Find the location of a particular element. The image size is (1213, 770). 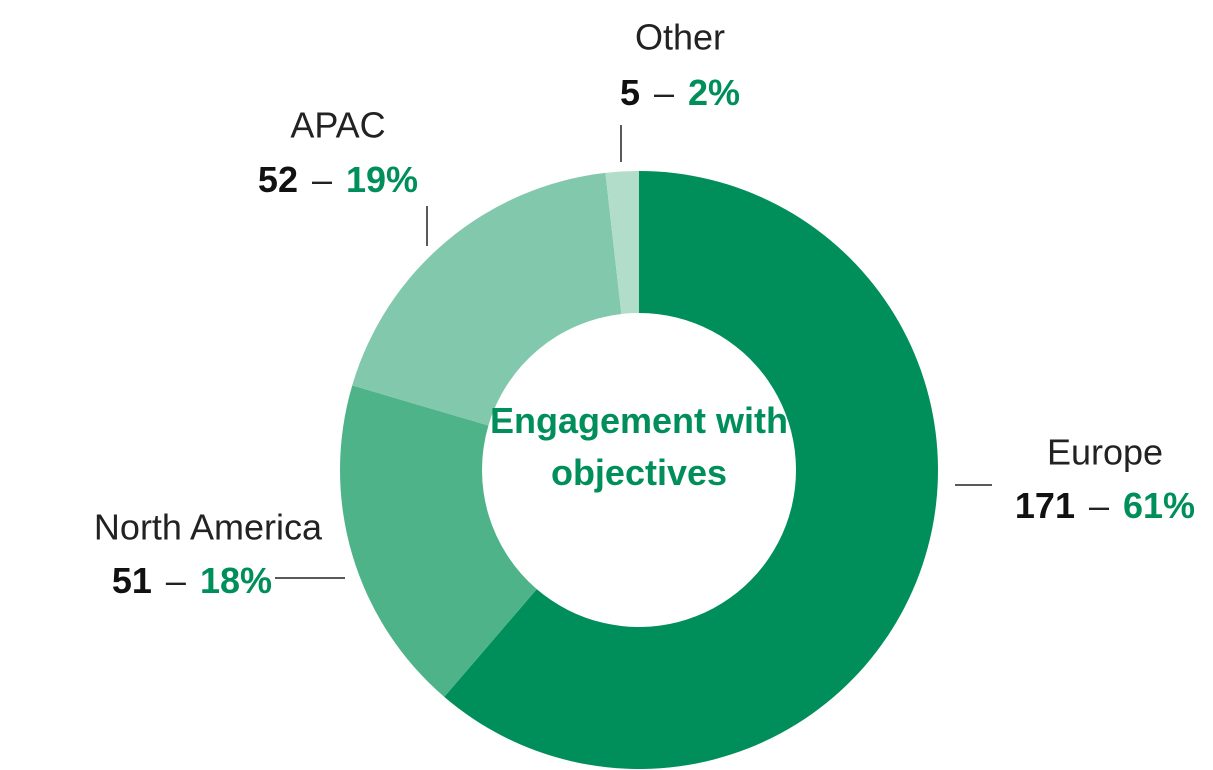

value: 5 is located at coordinates (630, 92).